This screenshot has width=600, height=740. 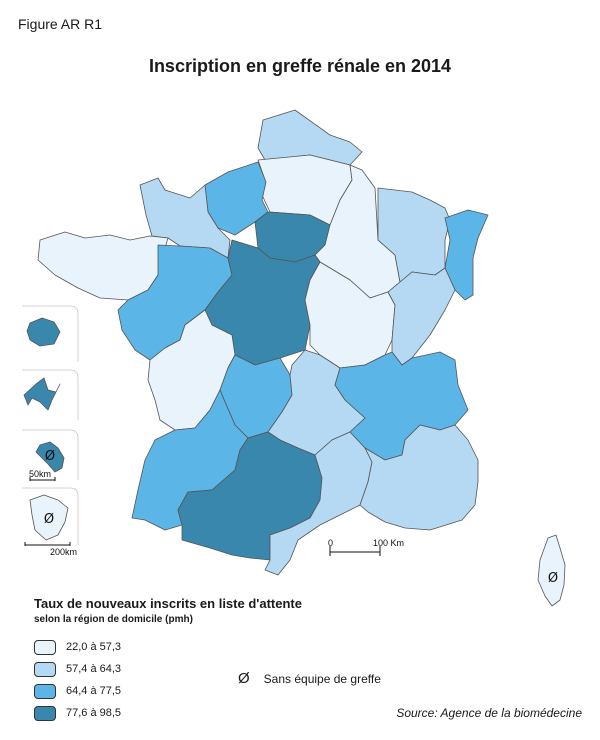 I want to click on inset-scale-bars, so click(x=47, y=511).